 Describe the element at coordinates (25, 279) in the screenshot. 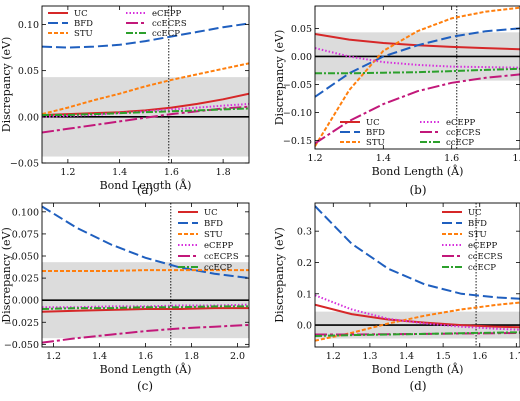

I see `y-tick-label: 0.025` at that location.